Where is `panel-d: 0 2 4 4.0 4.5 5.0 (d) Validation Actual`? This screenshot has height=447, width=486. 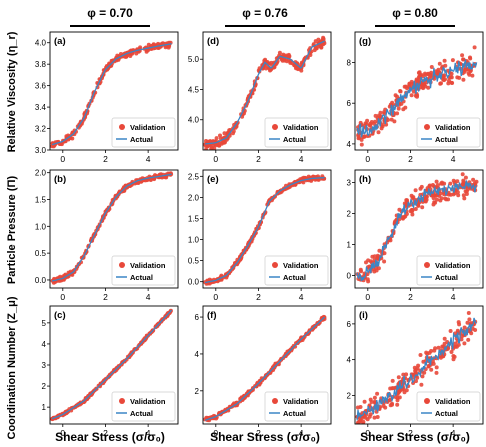
panel-d: 0 2 4 4.0 4.5 5.0 (d) Validation Actual is located at coordinates (260, 97).